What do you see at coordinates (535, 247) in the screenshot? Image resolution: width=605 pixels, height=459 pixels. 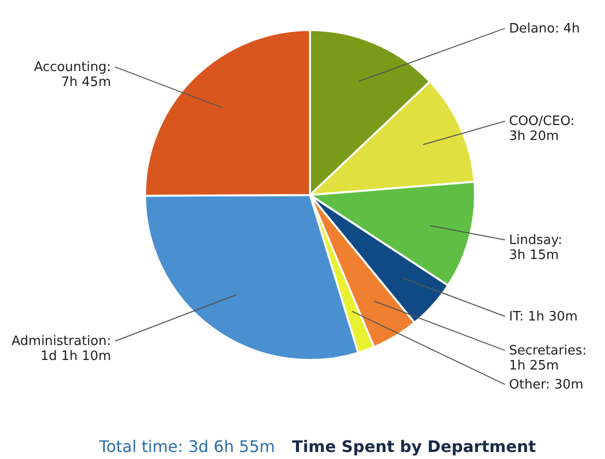 I see `slice-label: Lindsay: 3h 15m` at bounding box center [535, 247].